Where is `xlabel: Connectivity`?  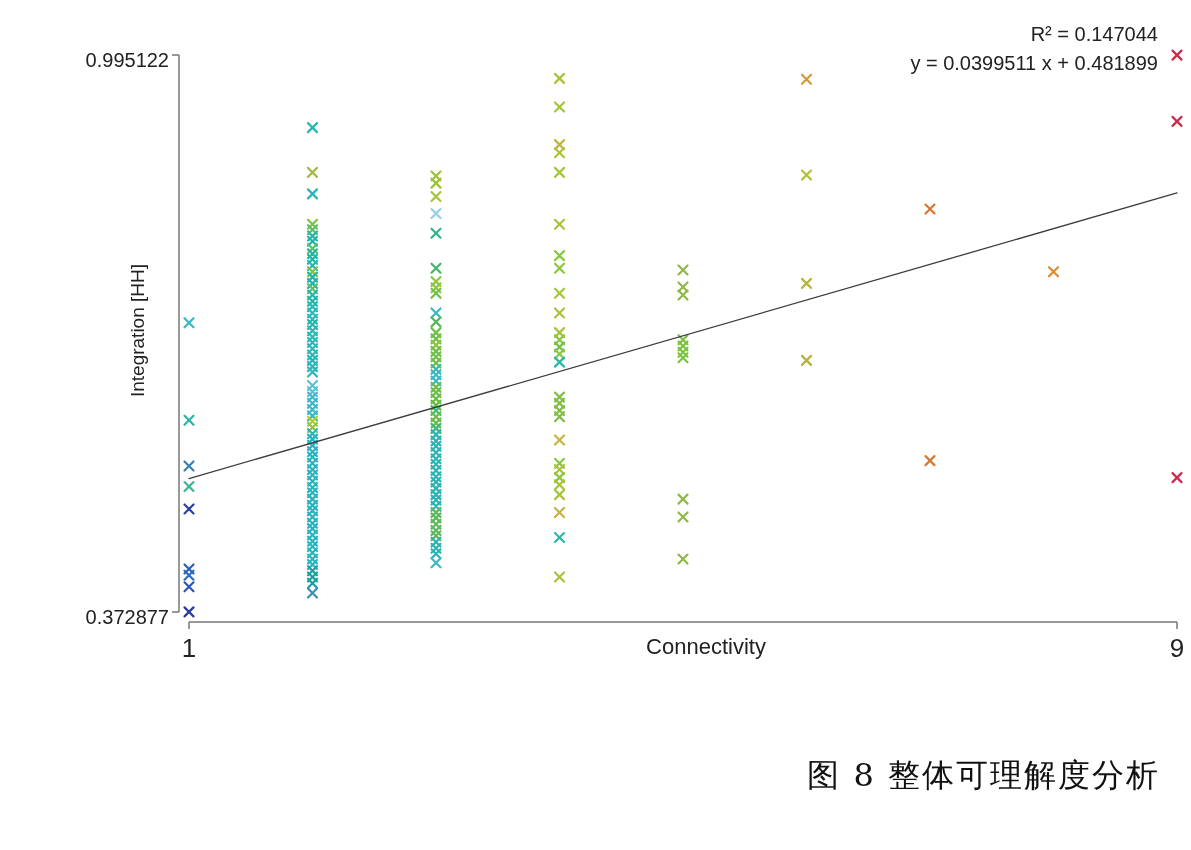
xlabel: Connectivity is located at coordinates (706, 646).